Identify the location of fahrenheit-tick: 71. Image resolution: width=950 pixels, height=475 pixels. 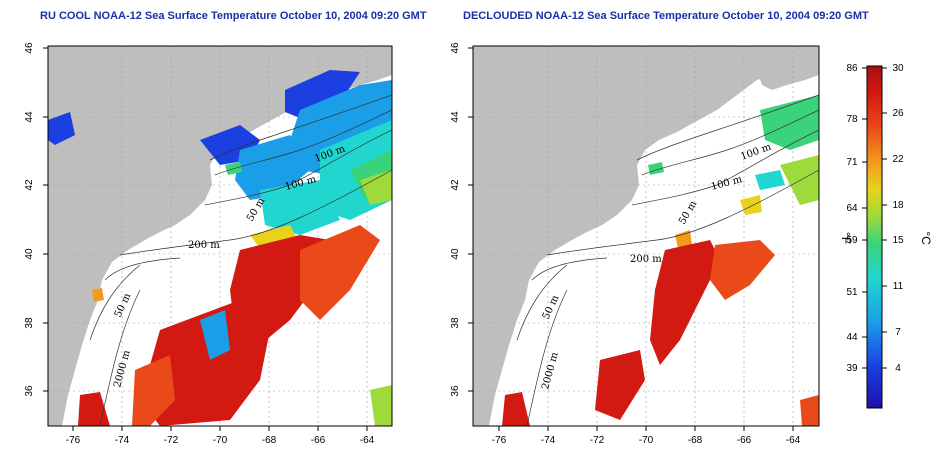
(852, 162).